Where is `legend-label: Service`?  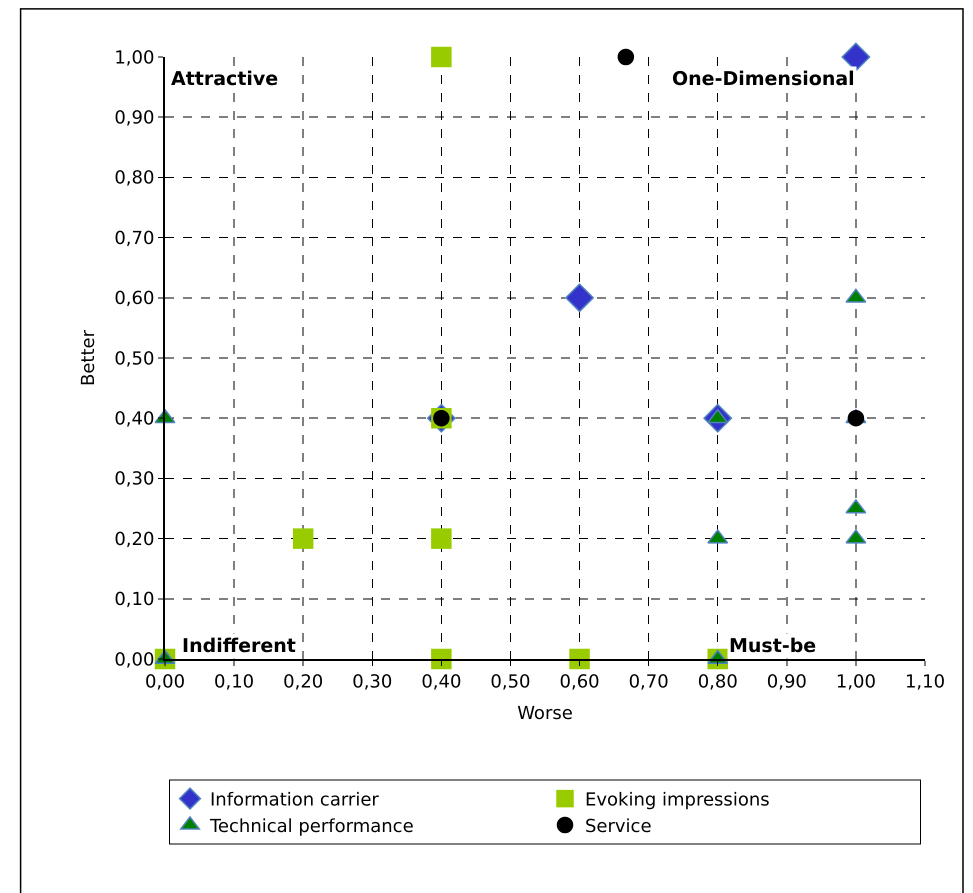 legend-label: Service is located at coordinates (618, 827).